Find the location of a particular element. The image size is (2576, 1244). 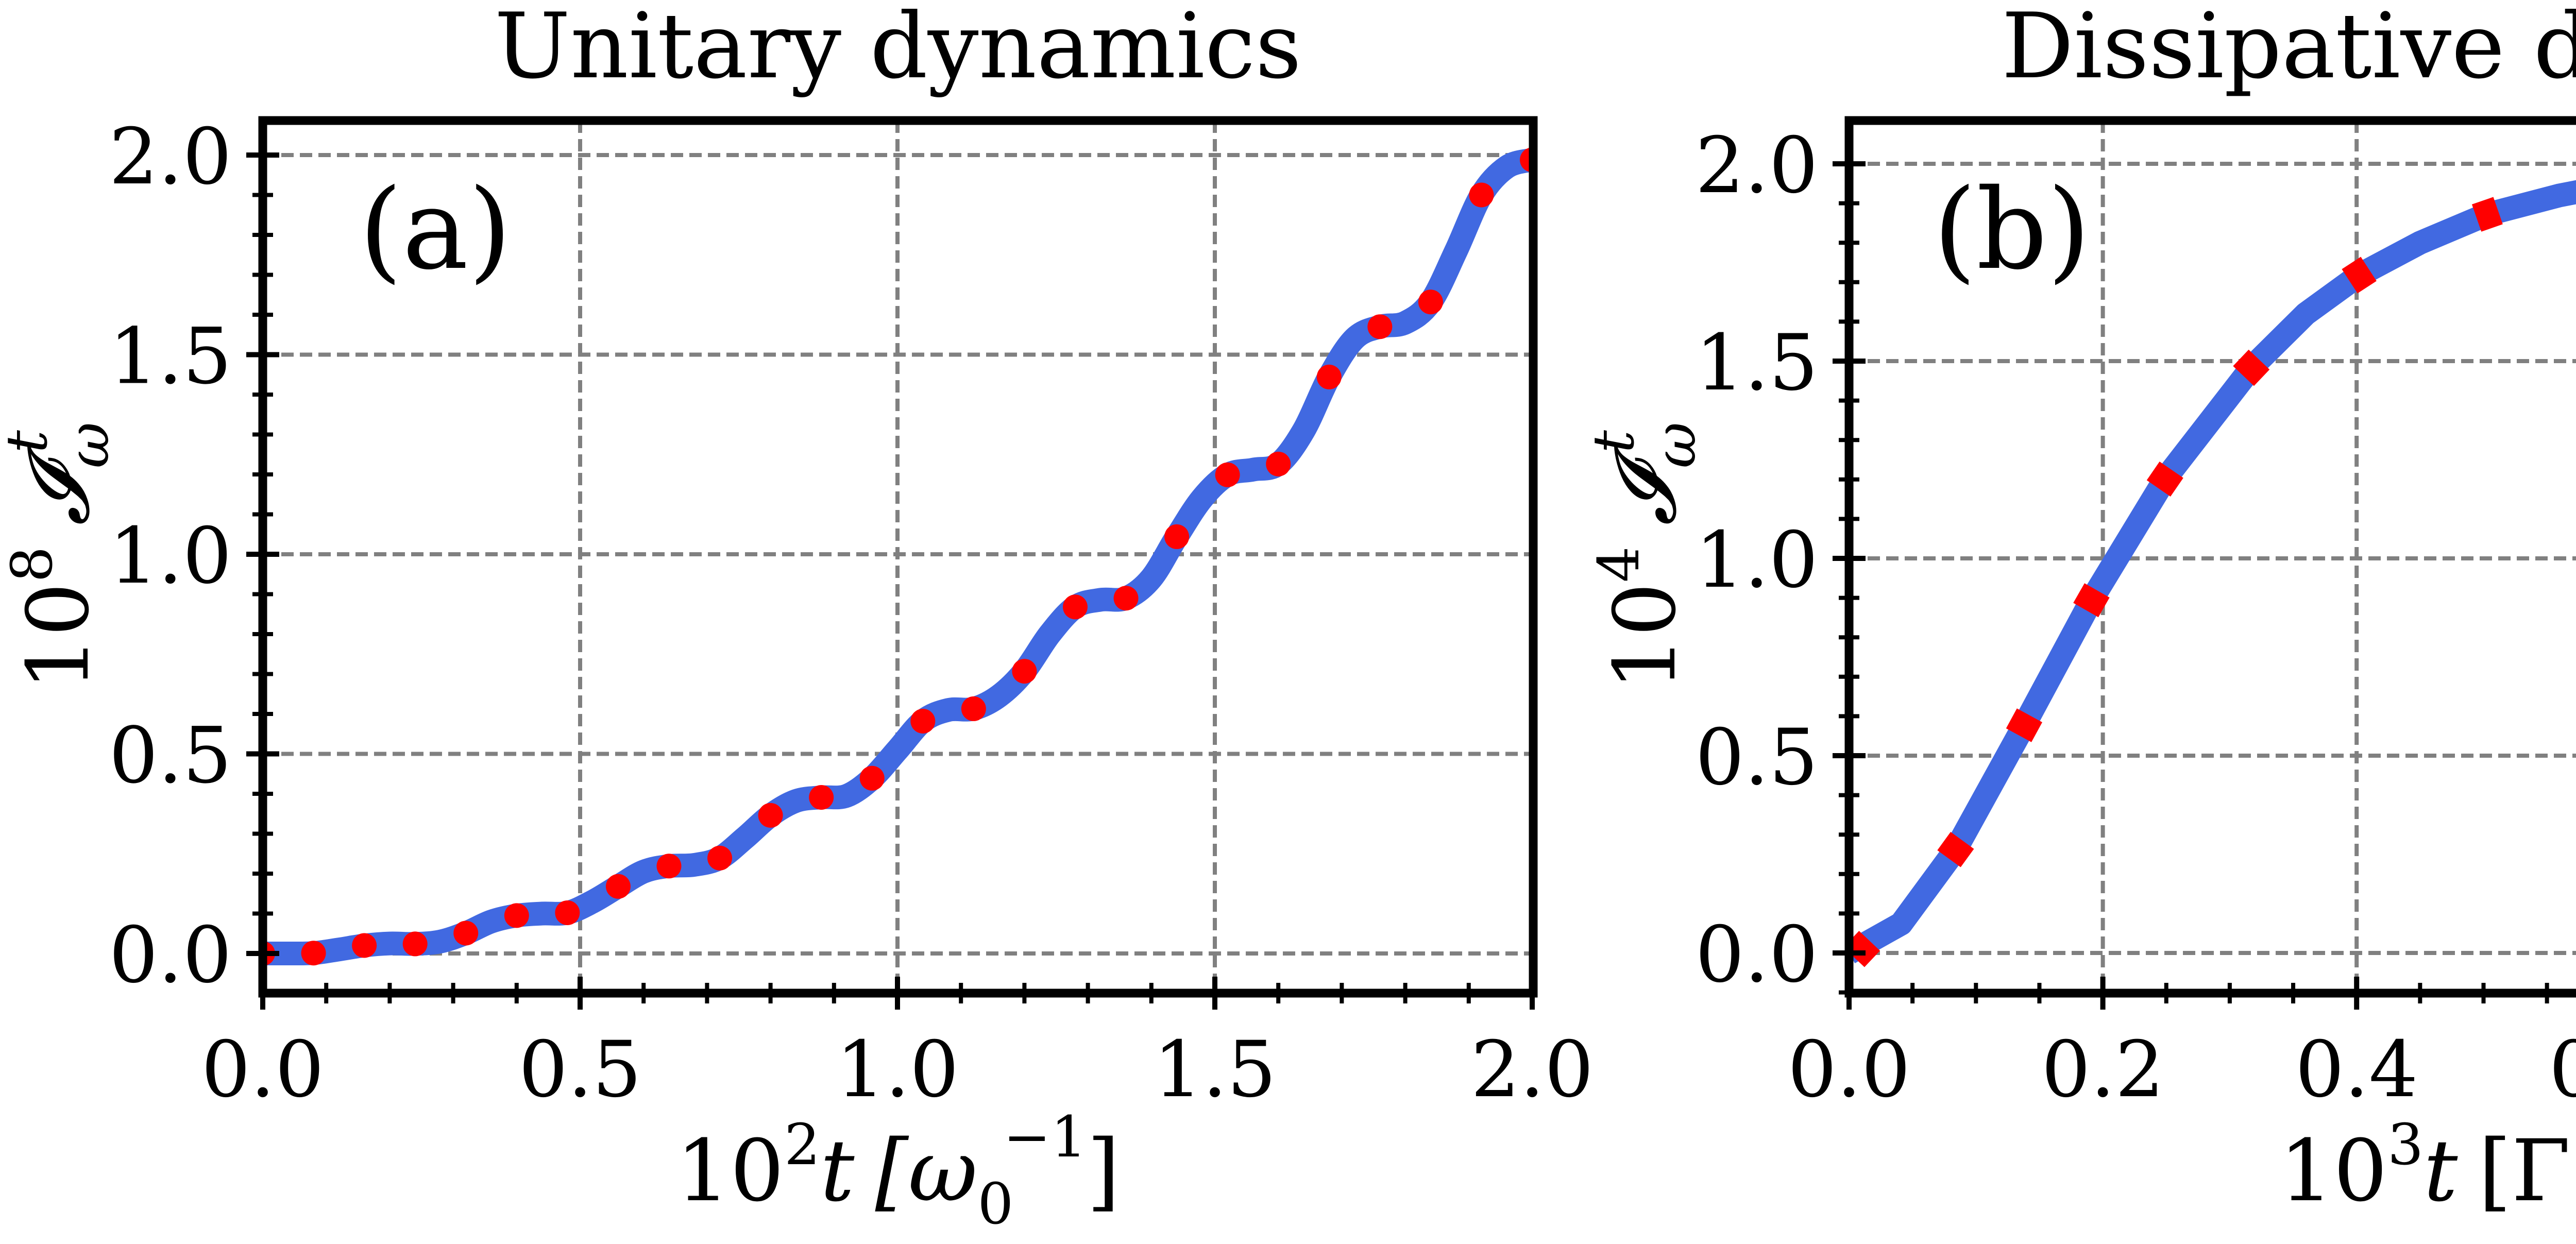

panel-a-y-tick-labels: 0.0 0.5 1.0 1.5 2.0 is located at coordinates (170, 556).